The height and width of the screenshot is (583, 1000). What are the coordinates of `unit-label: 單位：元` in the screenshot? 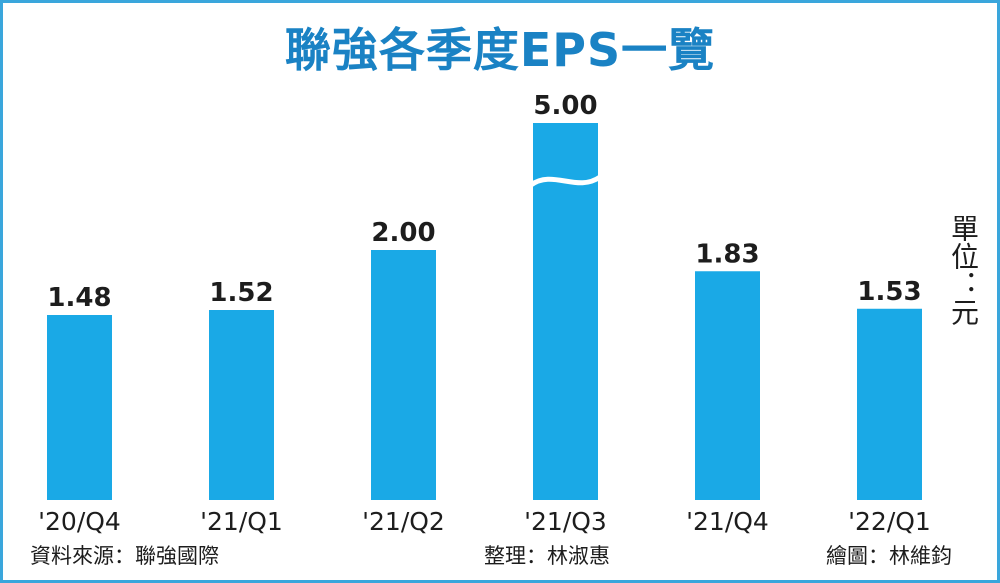 It's located at (963, 270).